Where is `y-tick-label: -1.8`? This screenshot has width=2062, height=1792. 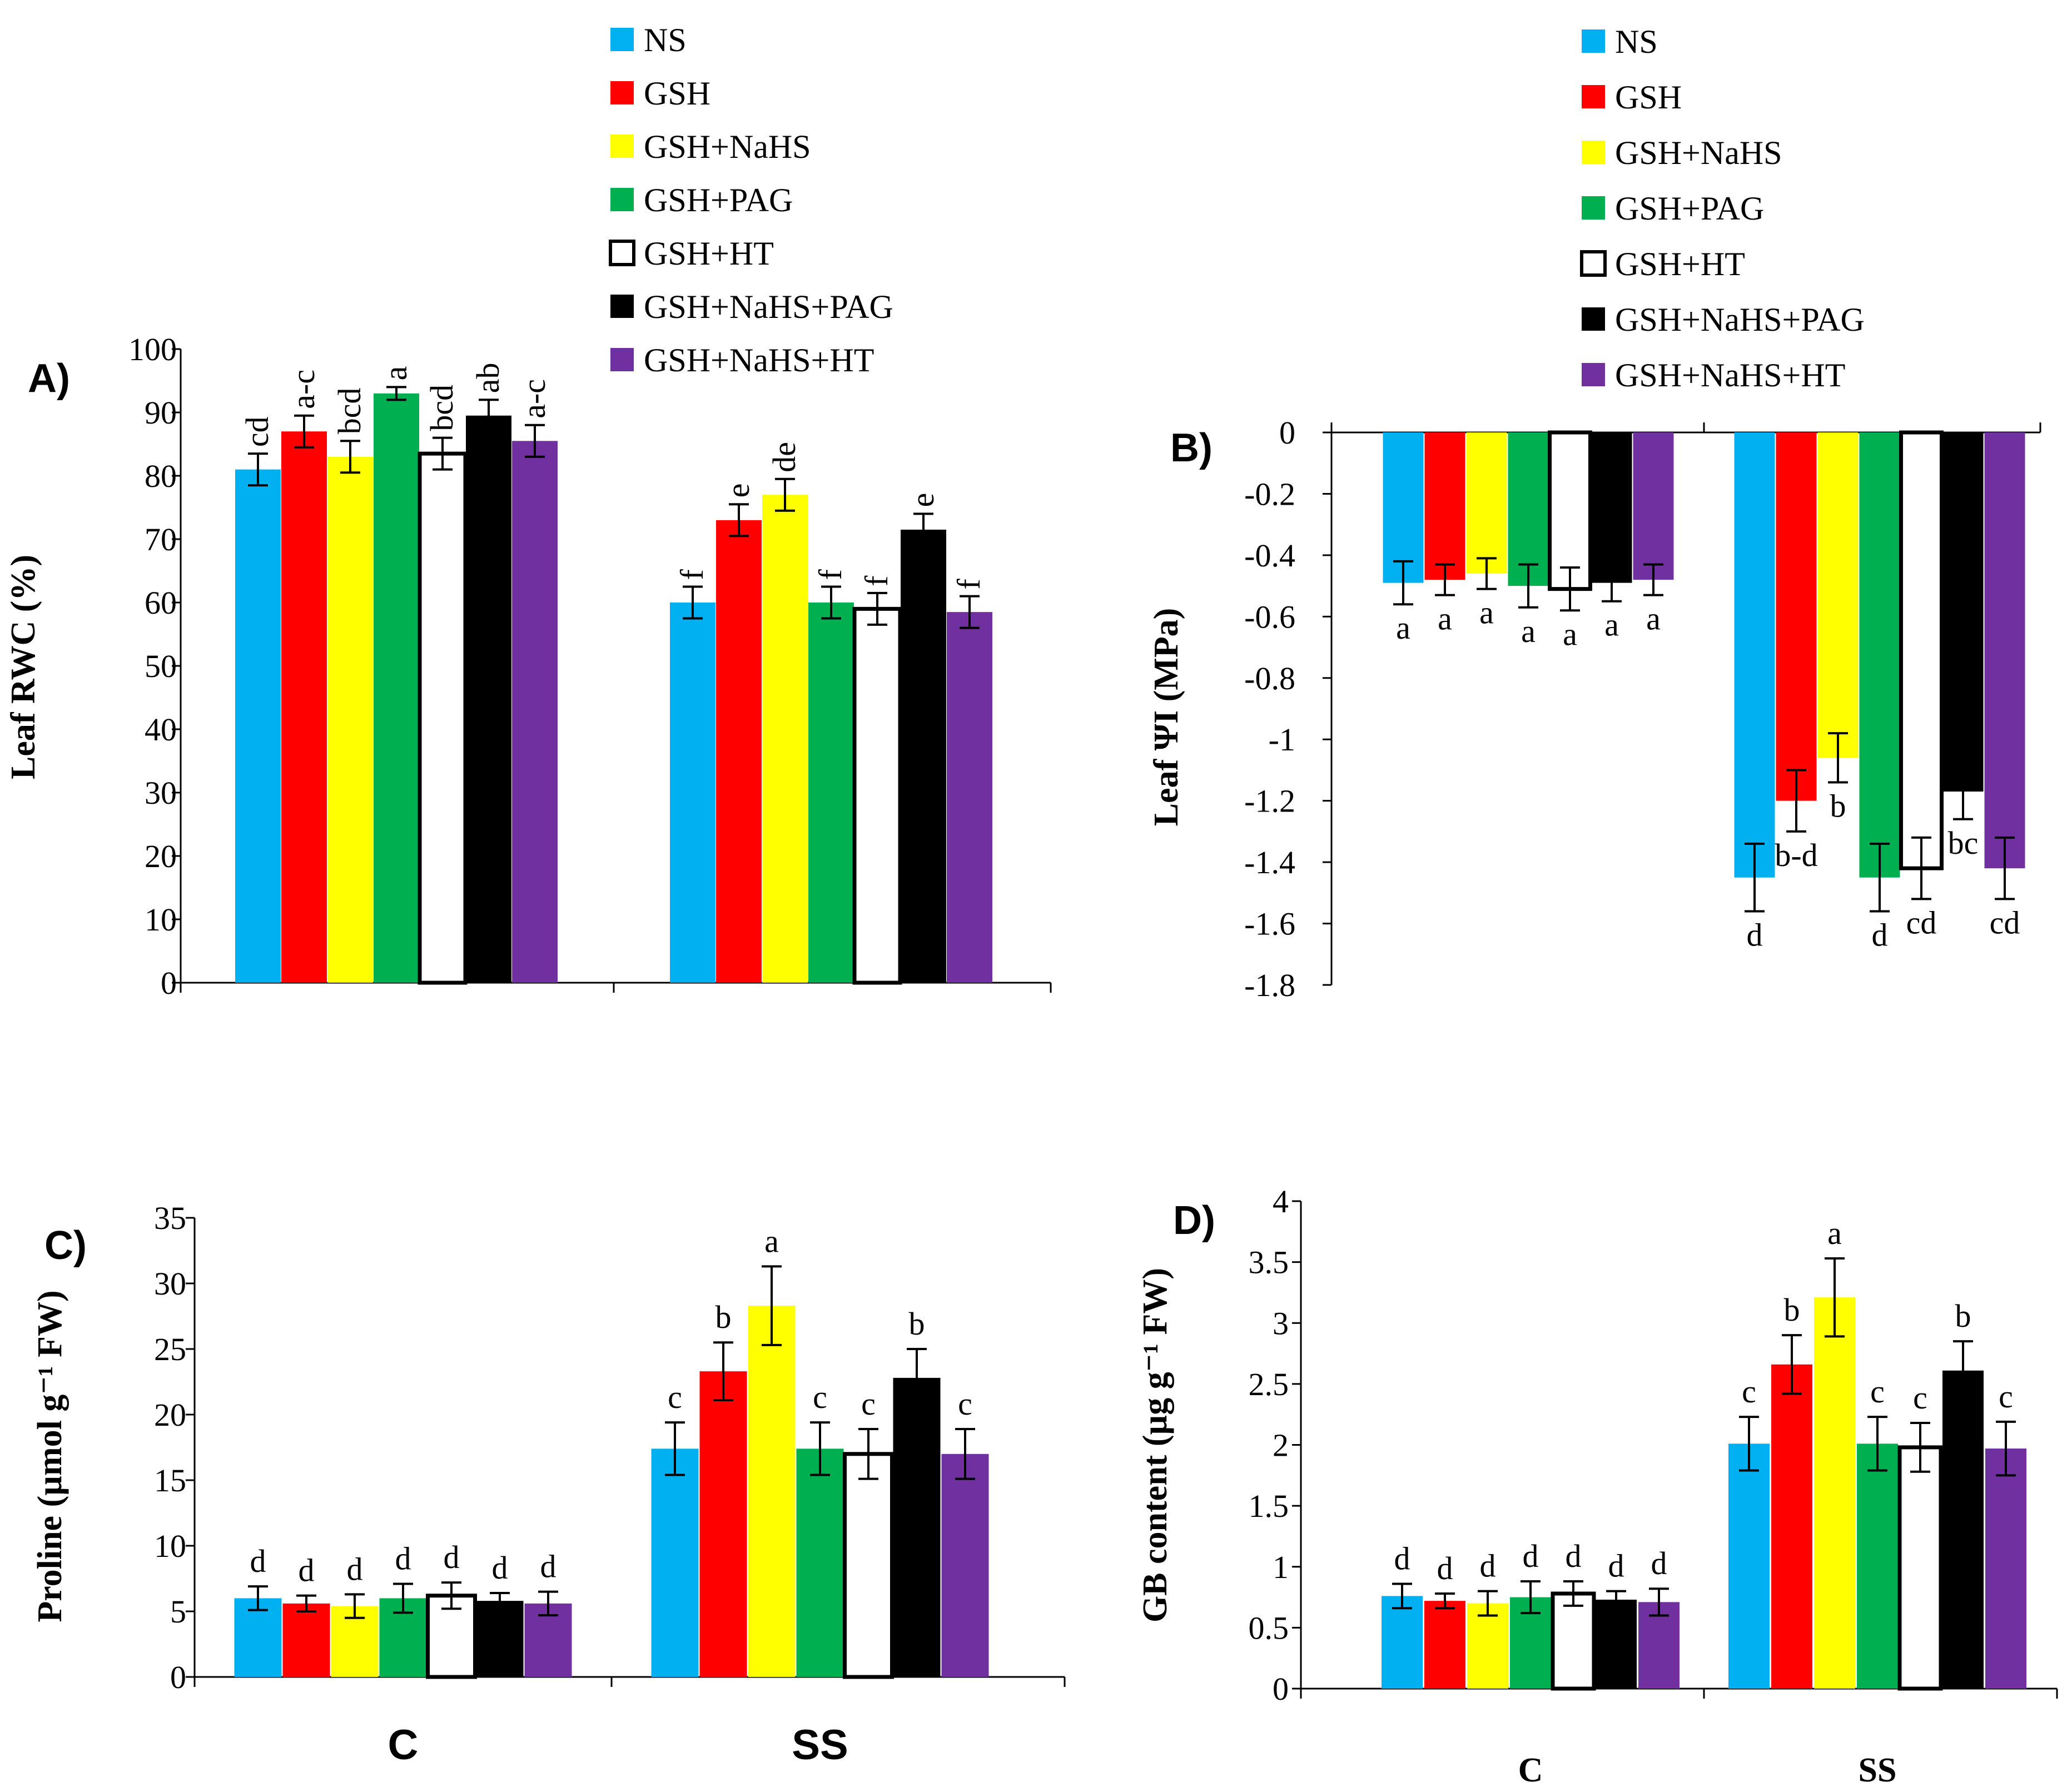 y-tick-label: -1.8 is located at coordinates (1269, 985).